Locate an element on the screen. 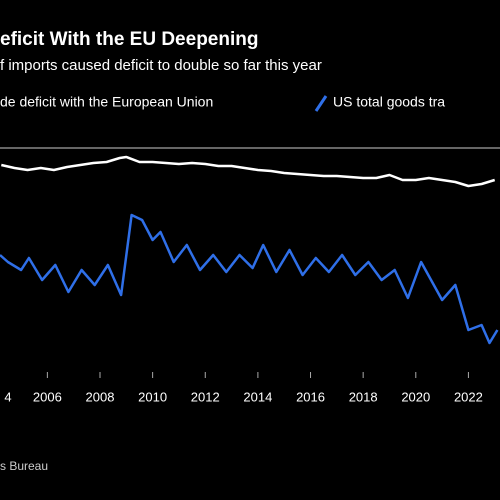 This screenshot has height=500, width=500. x-tick-label: 2012 is located at coordinates (205, 396).